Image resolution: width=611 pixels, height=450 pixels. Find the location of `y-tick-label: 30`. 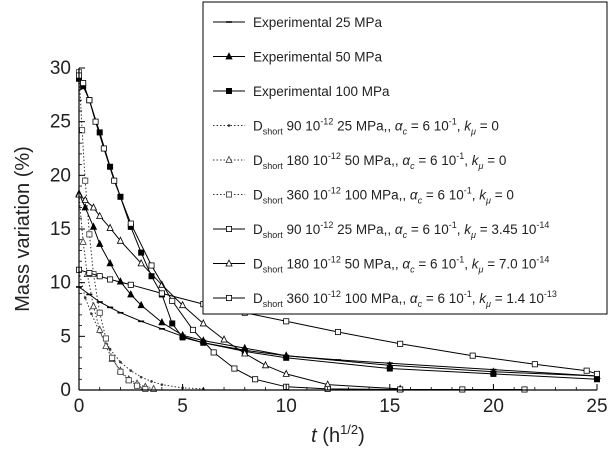

y-tick-label: 30 is located at coordinates (60, 68).